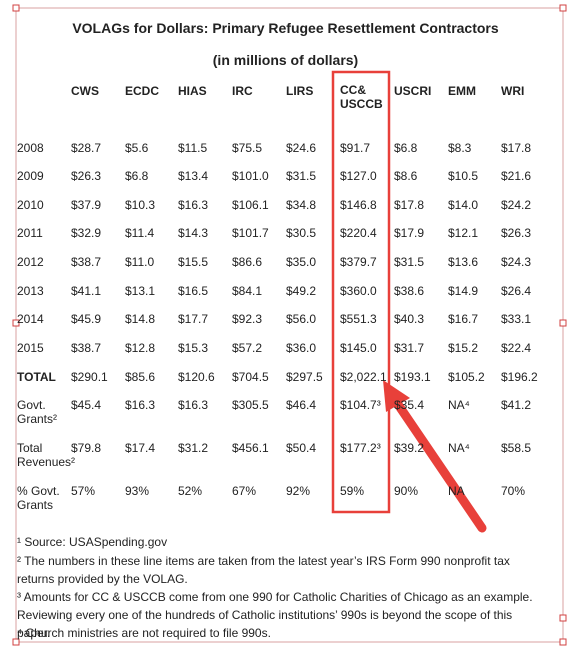 The width and height of the screenshot is (571, 650). I want to click on table-cell: $177.2³, so click(360, 448).